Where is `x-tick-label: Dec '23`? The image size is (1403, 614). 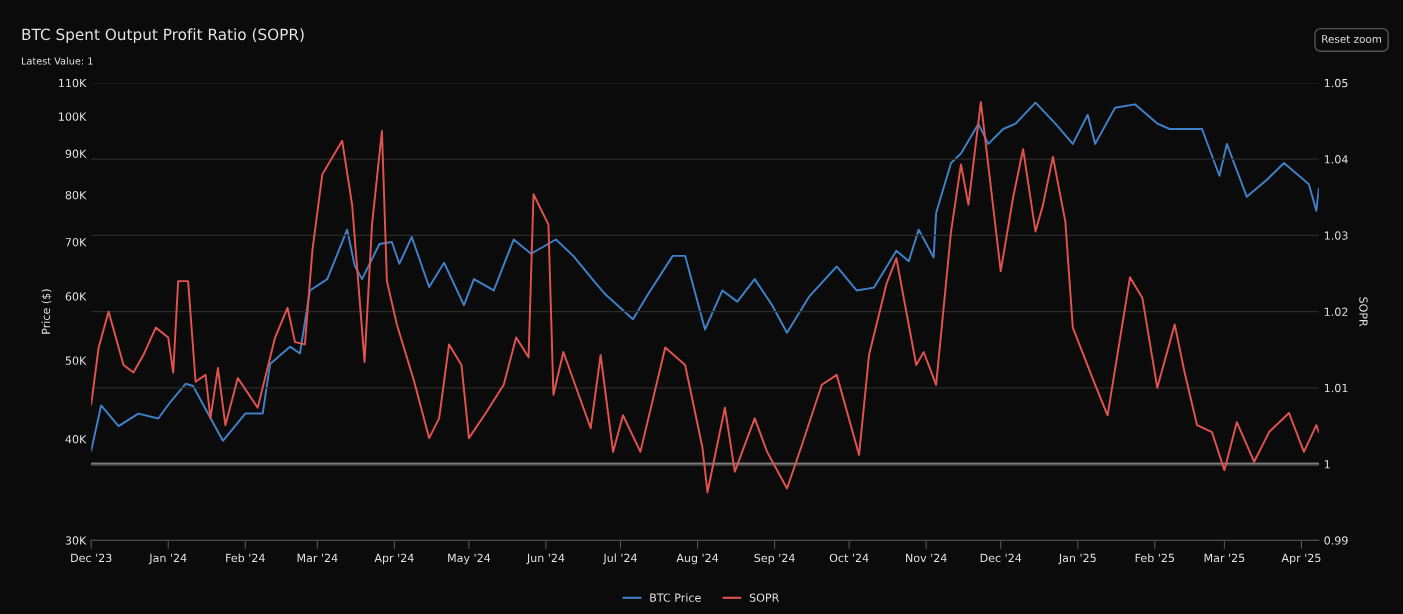 x-tick-label: Dec '23 is located at coordinates (91, 558).